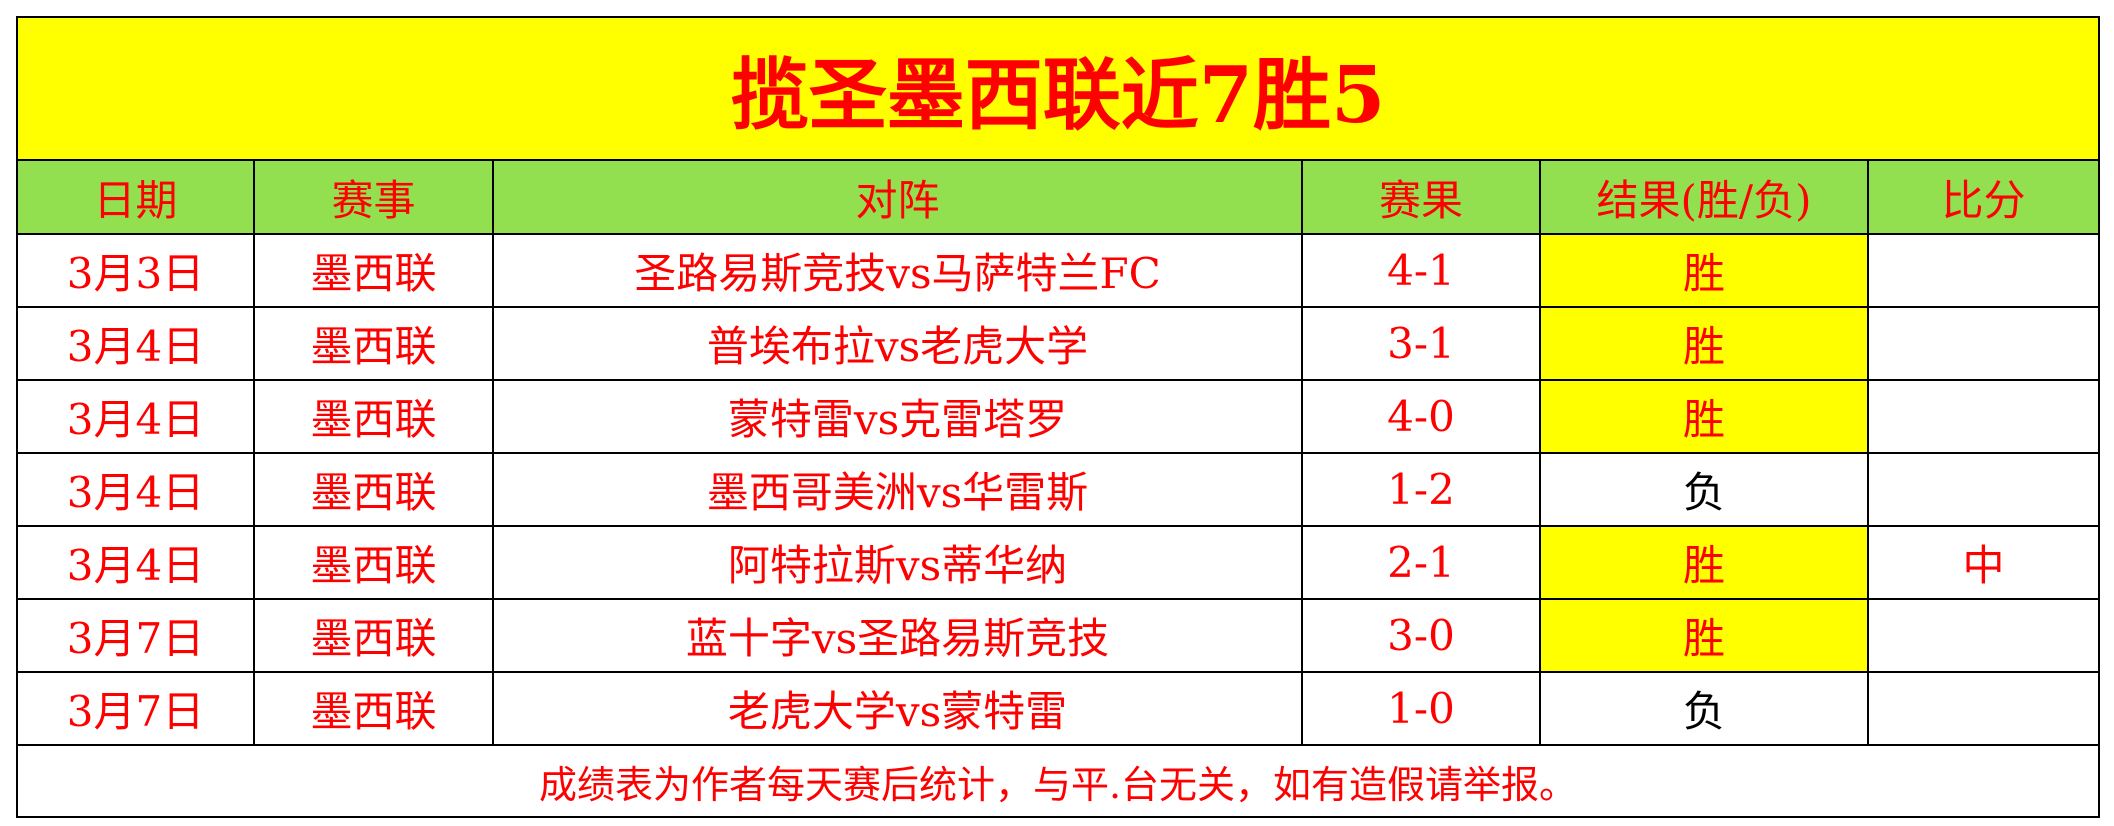 This screenshot has width=2114, height=826. I want to click on score-cell: 1-0, so click(1421, 708).